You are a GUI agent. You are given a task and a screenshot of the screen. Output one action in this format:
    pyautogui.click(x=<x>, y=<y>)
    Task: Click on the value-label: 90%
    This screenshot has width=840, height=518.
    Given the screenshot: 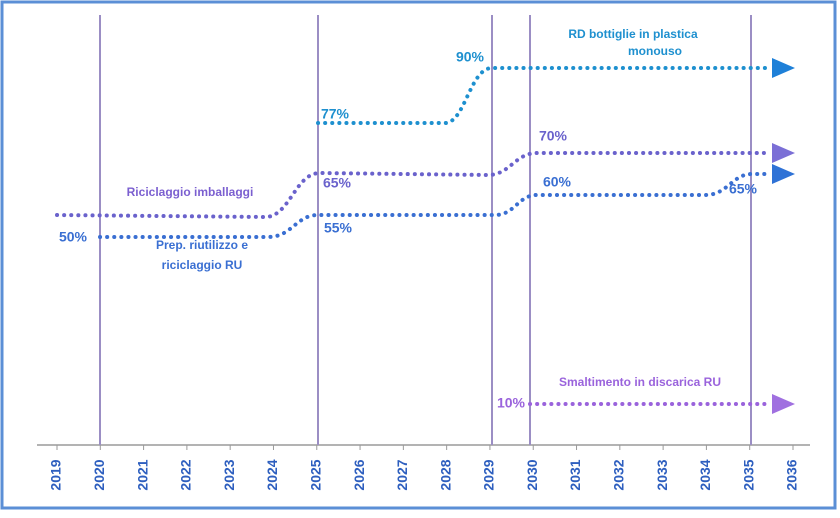 What is the action you would take?
    pyautogui.click(x=470, y=57)
    